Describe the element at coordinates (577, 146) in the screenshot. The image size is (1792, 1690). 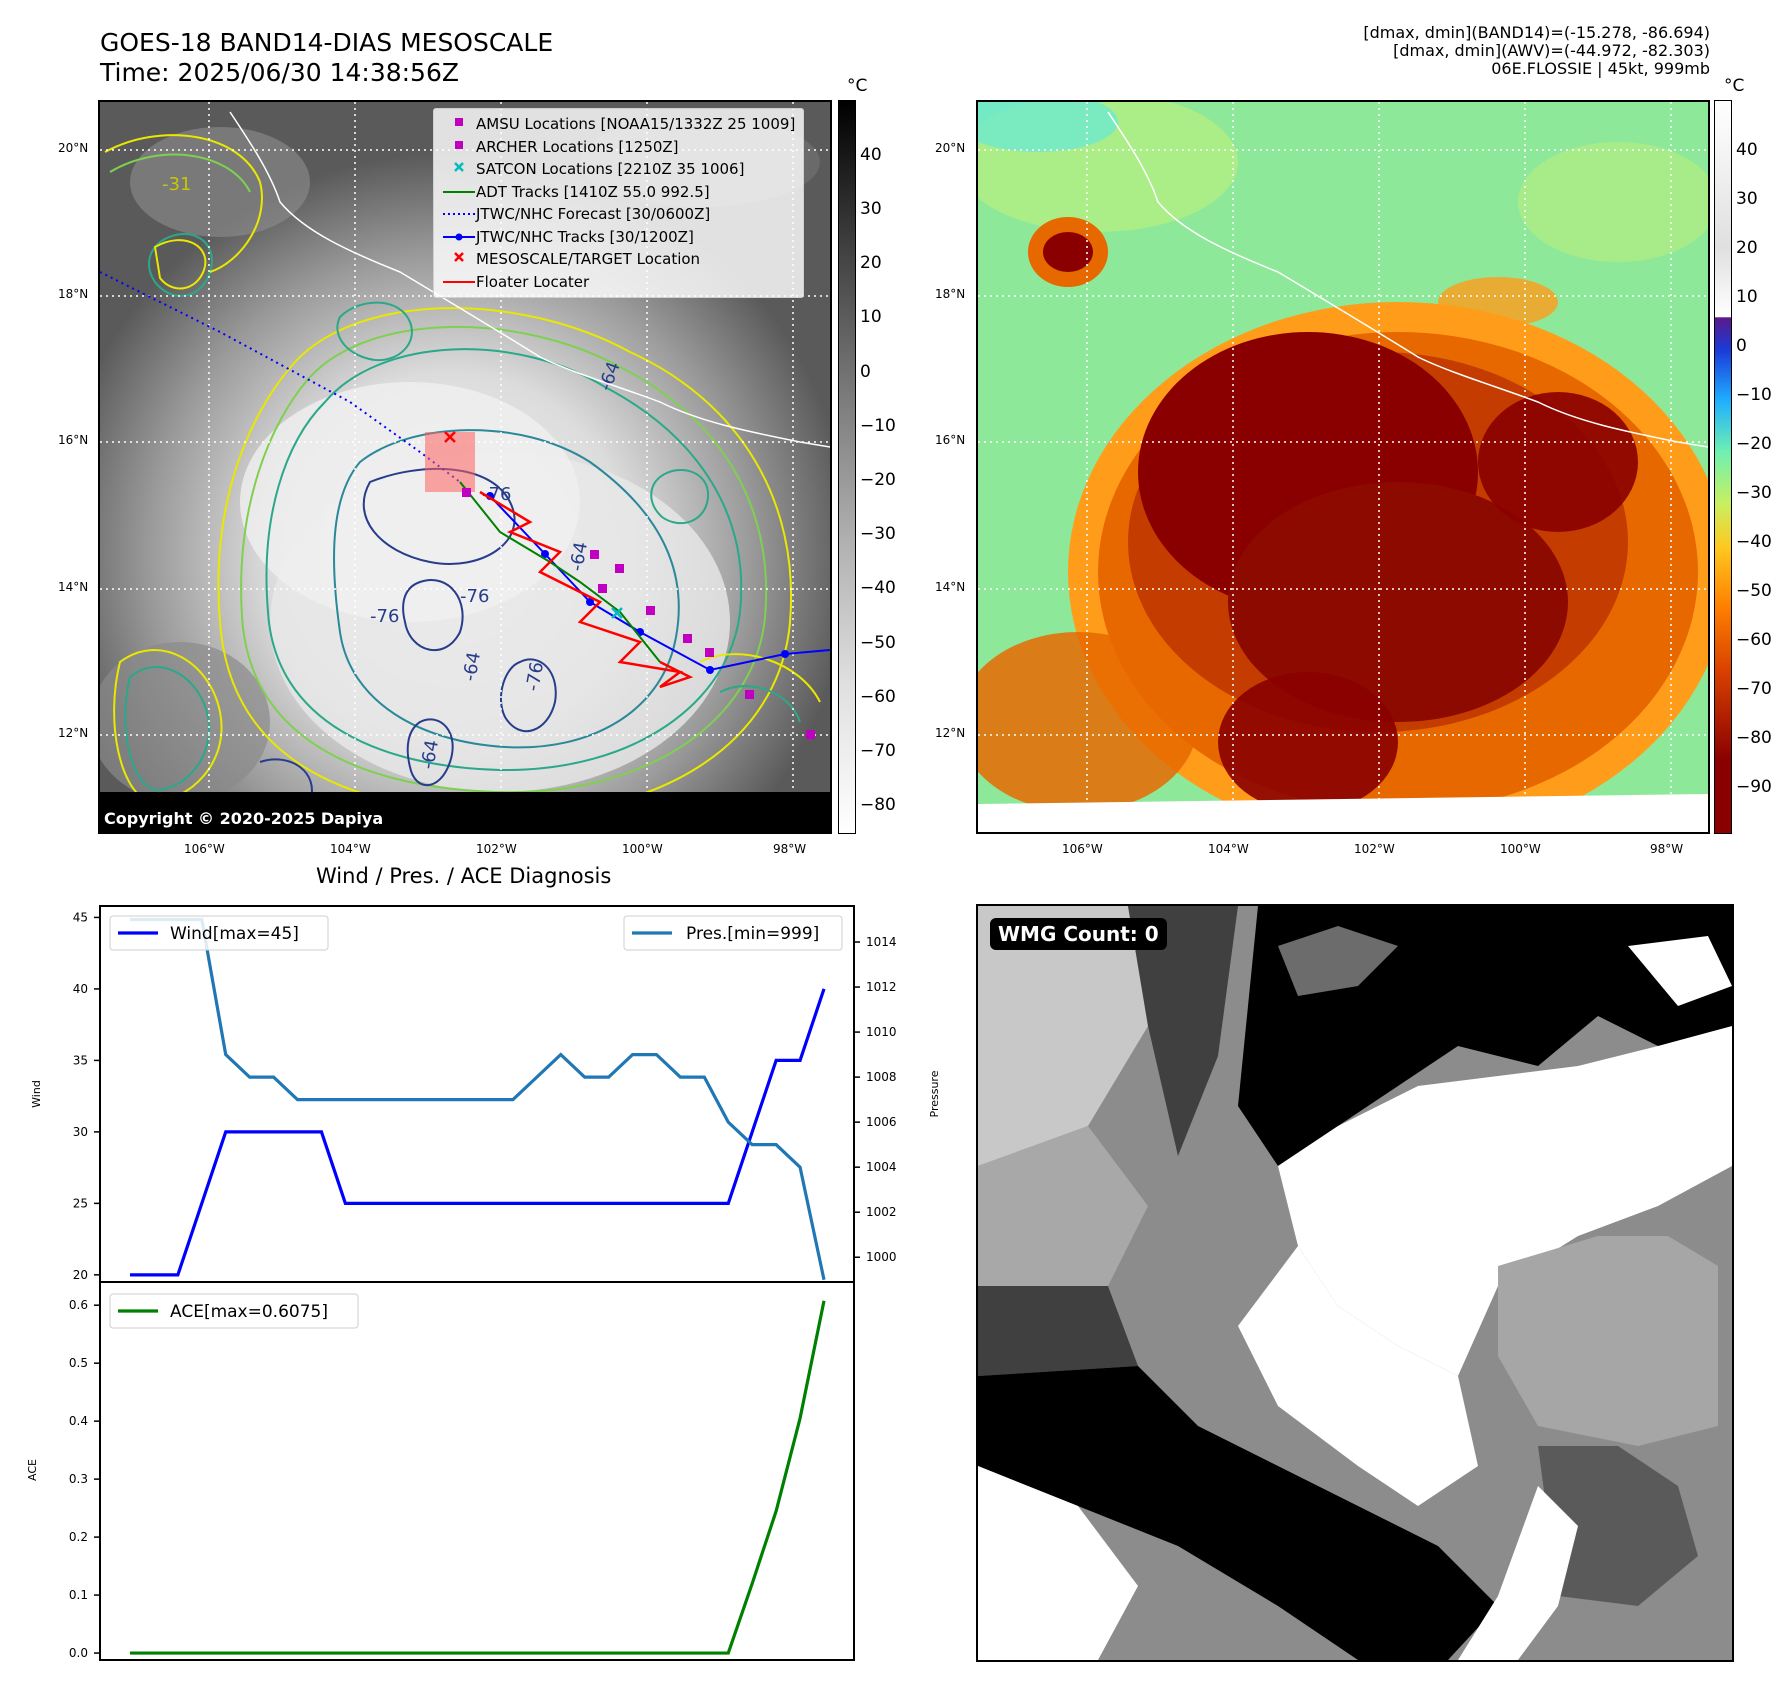
I see `legend-label: ARCHER Locations [1250Z]` at that location.